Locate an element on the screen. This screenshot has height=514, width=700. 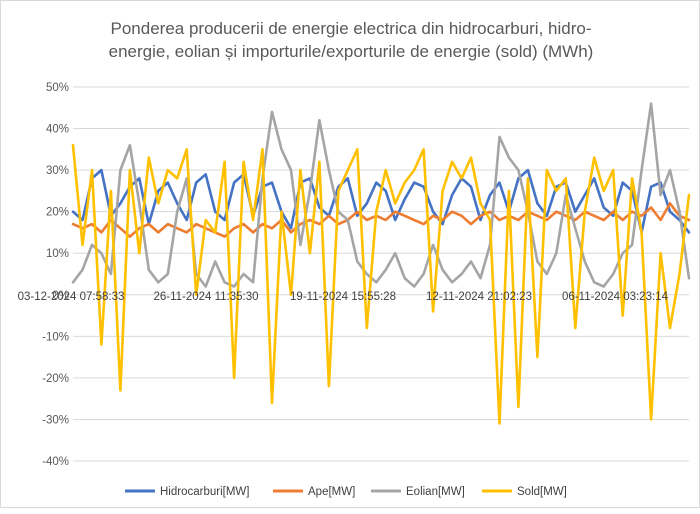
y-tick-label: 20% is located at coordinates (57, 213).